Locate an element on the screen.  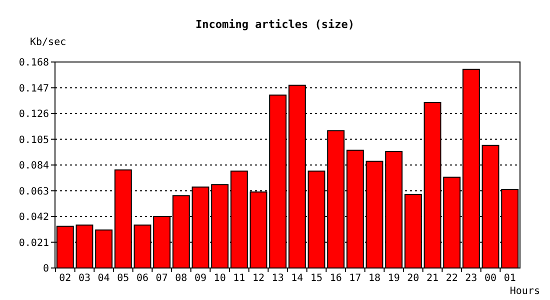
x-tick-label: 09 is located at coordinates (200, 278).